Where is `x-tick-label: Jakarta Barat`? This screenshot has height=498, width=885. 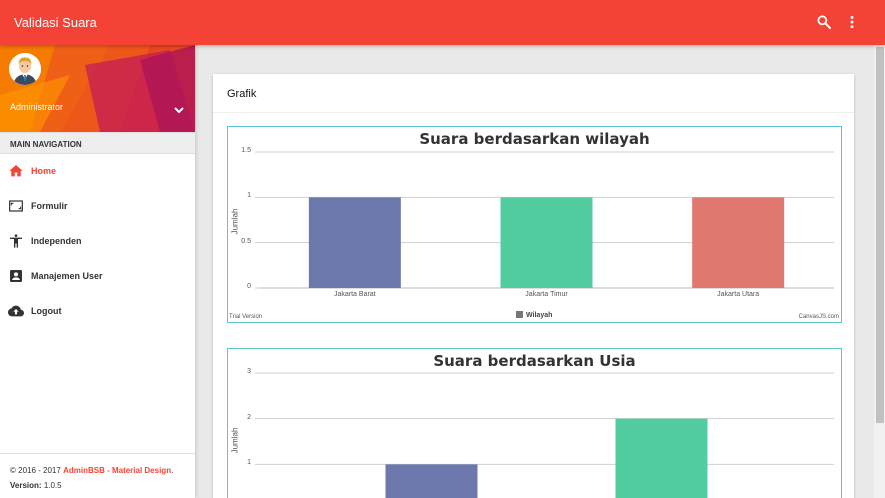
x-tick-label: Jakarta Barat is located at coordinates (355, 294).